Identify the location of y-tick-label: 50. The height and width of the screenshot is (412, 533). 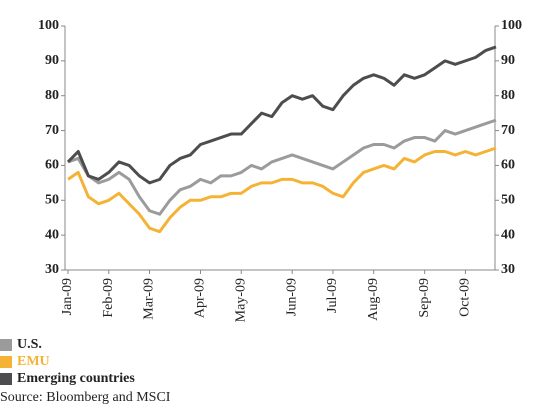
(52, 200).